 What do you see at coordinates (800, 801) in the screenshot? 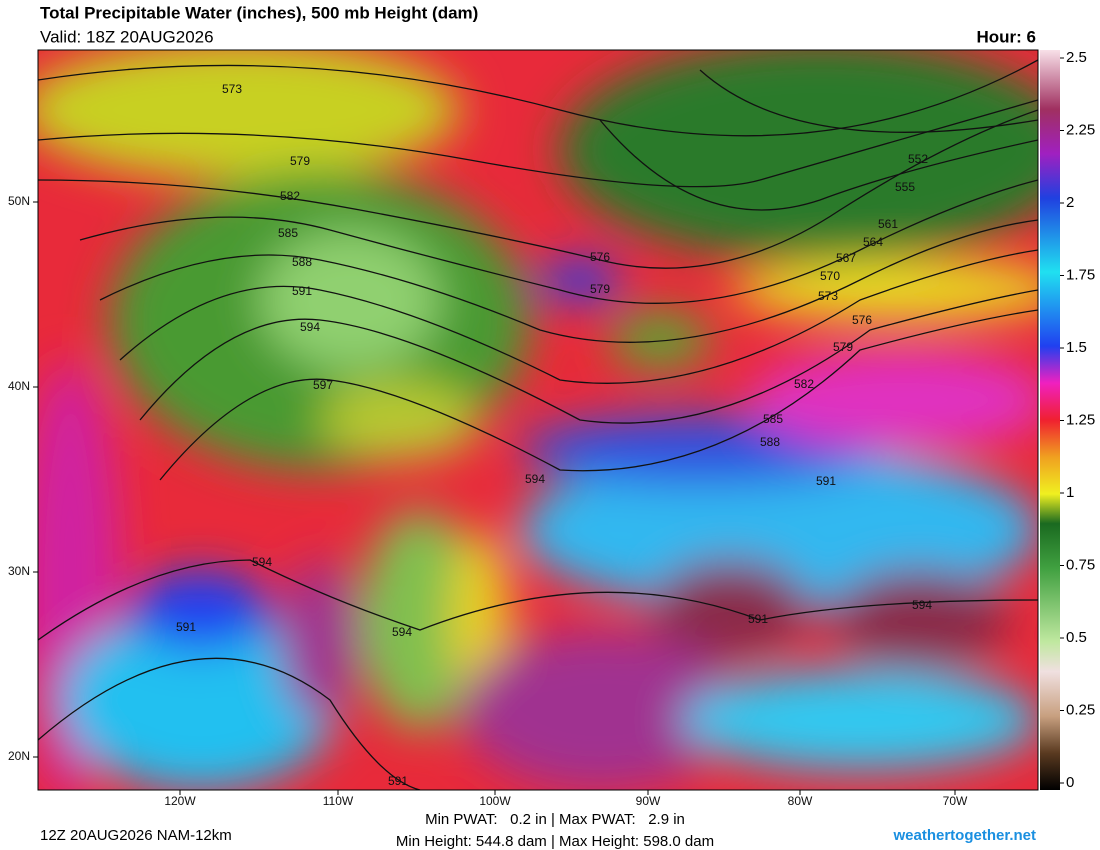
I see `lon-label: 80W` at bounding box center [800, 801].